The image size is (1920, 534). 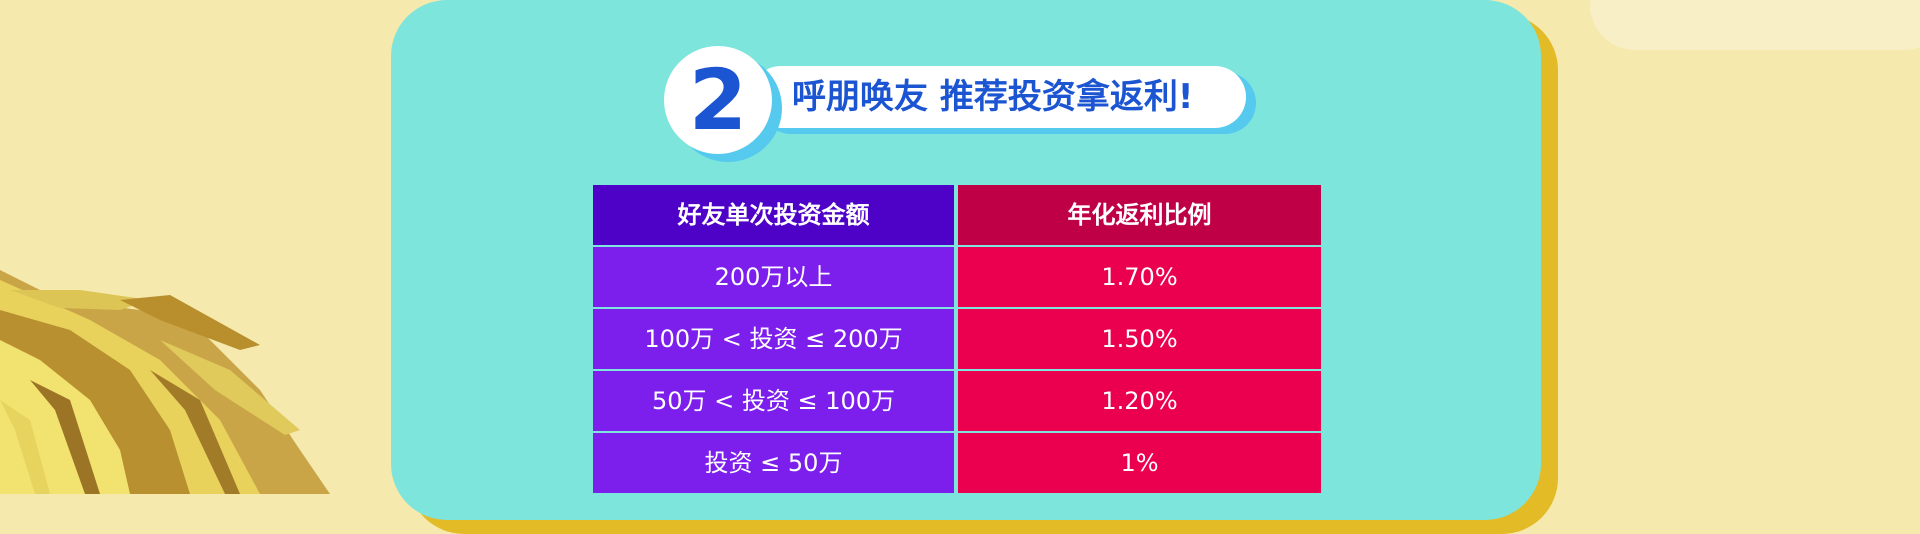 I want to click on table-row: 100万 < 投资 ≤ 200万 1.50%, so click(x=957, y=339).